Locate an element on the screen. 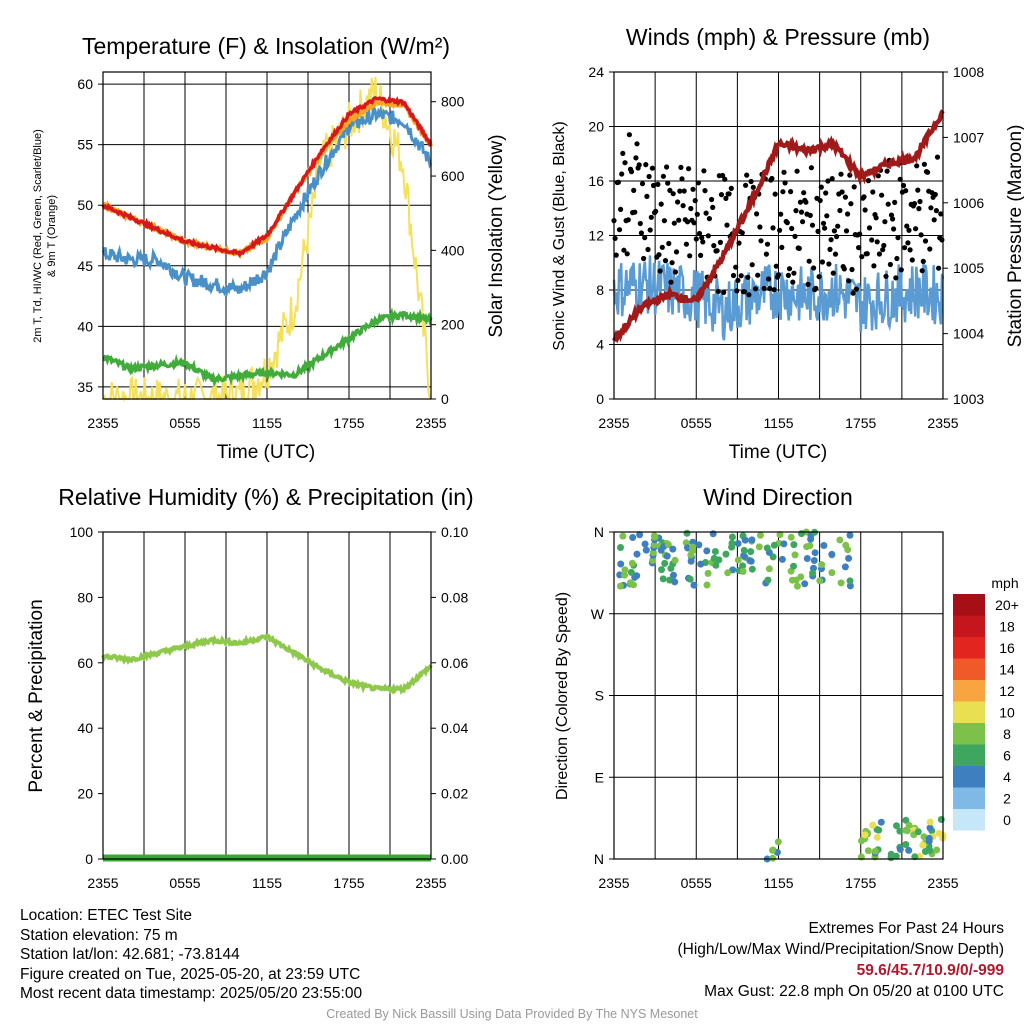 The height and width of the screenshot is (1024, 1024). y-tick-label: N is located at coordinates (599, 532).